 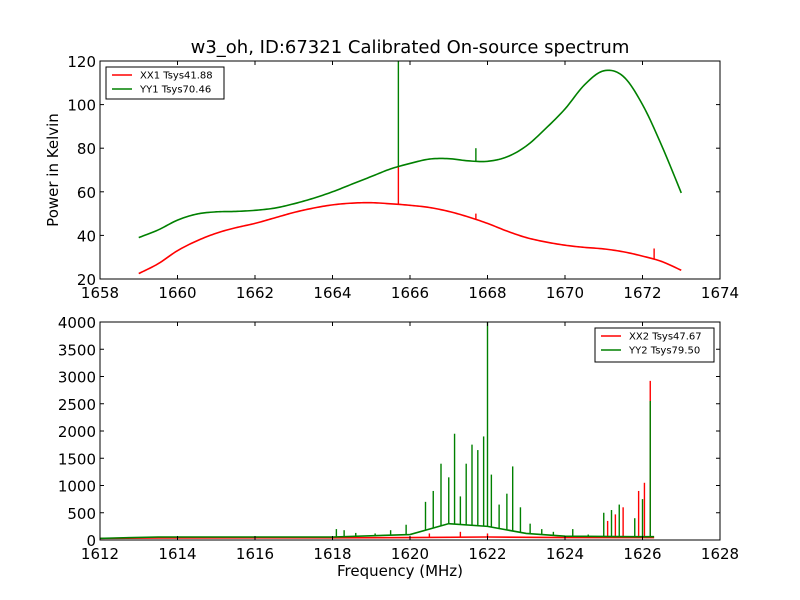 I want to click on x-tick-label: 1628, so click(x=720, y=554).